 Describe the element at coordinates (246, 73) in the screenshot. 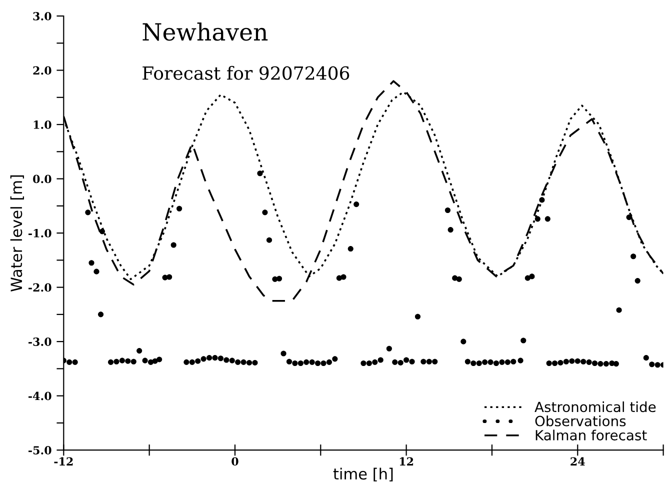

I see `text: Forecast for 92072406` at that location.